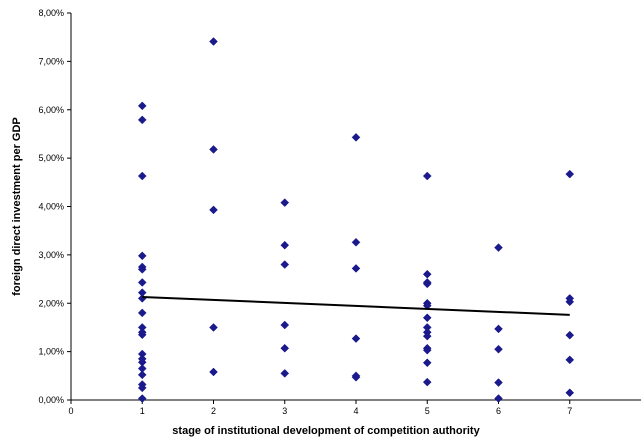 The image size is (642, 441). Describe the element at coordinates (51, 255) in the screenshot. I see `y-tick-label: 3,00%` at that location.